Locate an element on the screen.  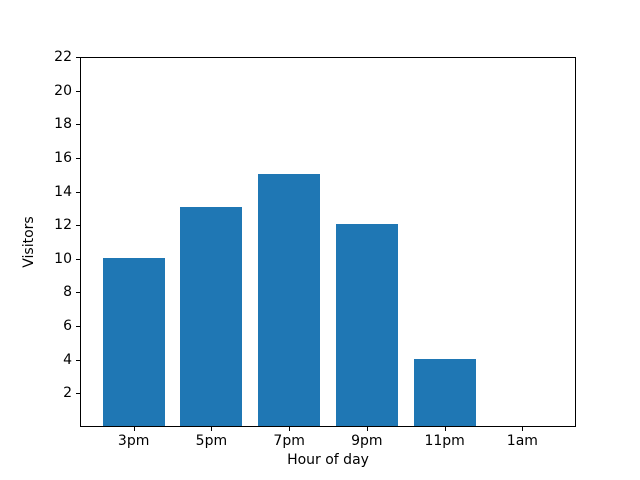
bar-5pm is located at coordinates (211, 316).